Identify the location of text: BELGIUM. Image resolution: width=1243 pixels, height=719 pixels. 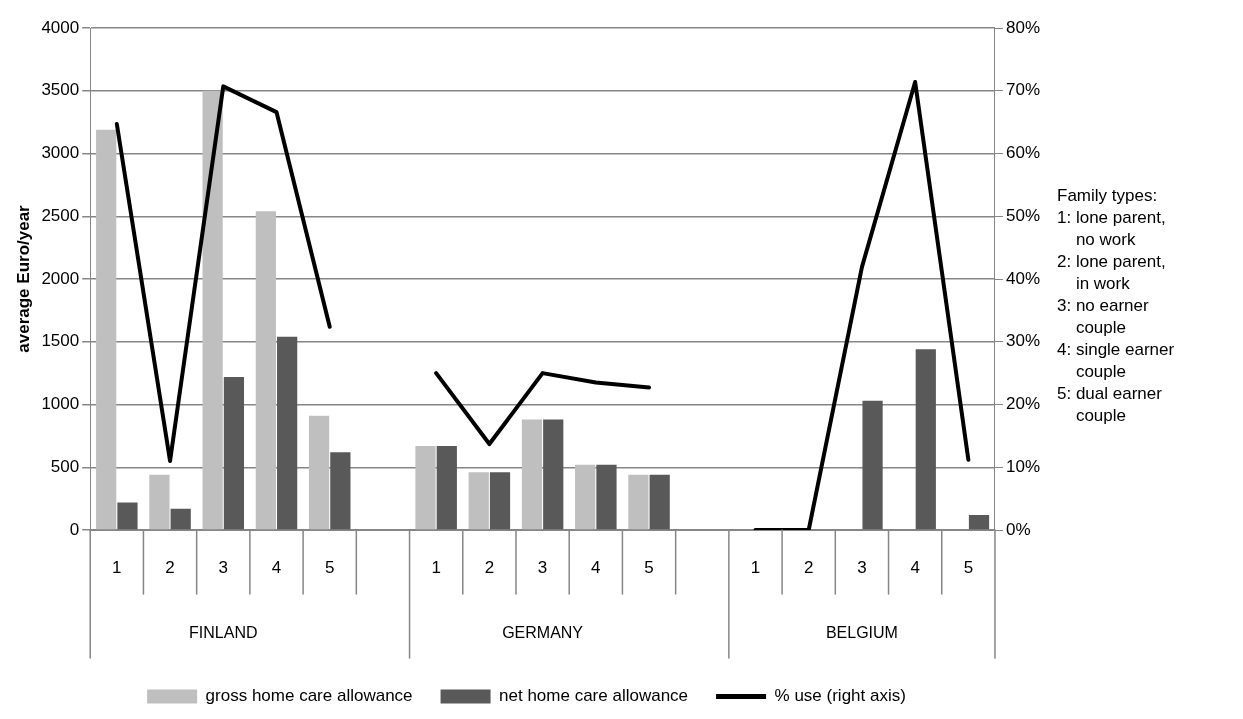
(861, 633).